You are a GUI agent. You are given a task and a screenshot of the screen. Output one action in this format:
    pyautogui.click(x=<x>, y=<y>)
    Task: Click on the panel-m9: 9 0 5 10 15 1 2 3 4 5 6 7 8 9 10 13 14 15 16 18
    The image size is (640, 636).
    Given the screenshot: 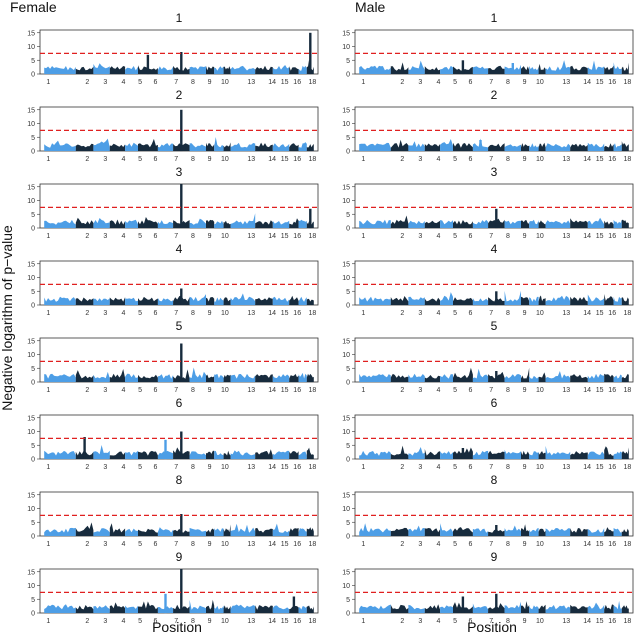 What is the action you would take?
    pyautogui.click(x=488, y=587)
    